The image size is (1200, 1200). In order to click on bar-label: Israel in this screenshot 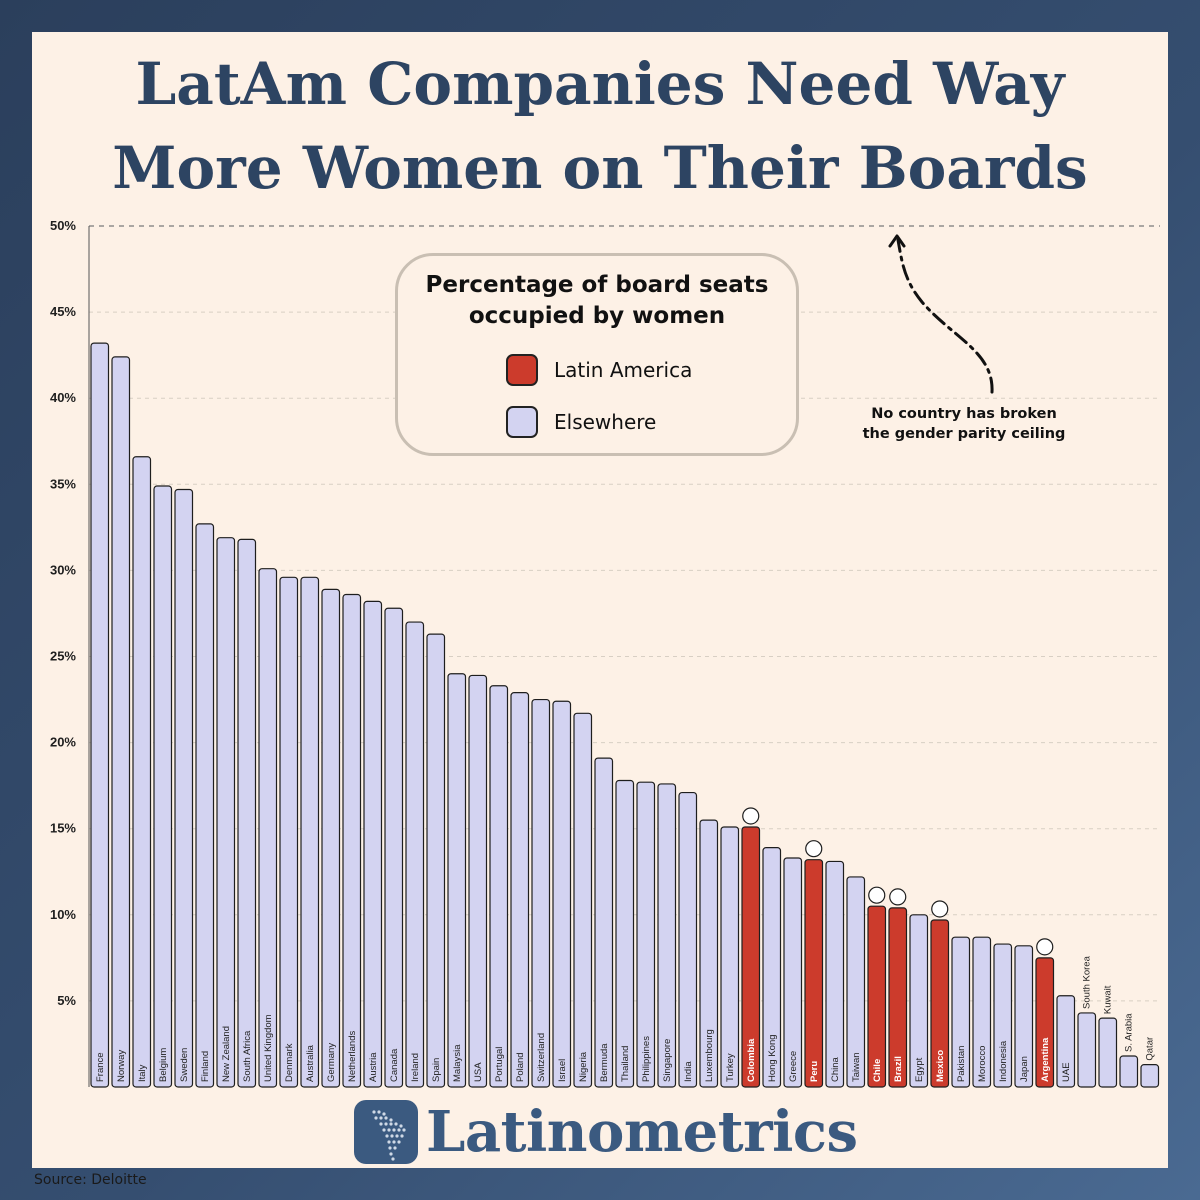, I will do `click(562, 1070)`.